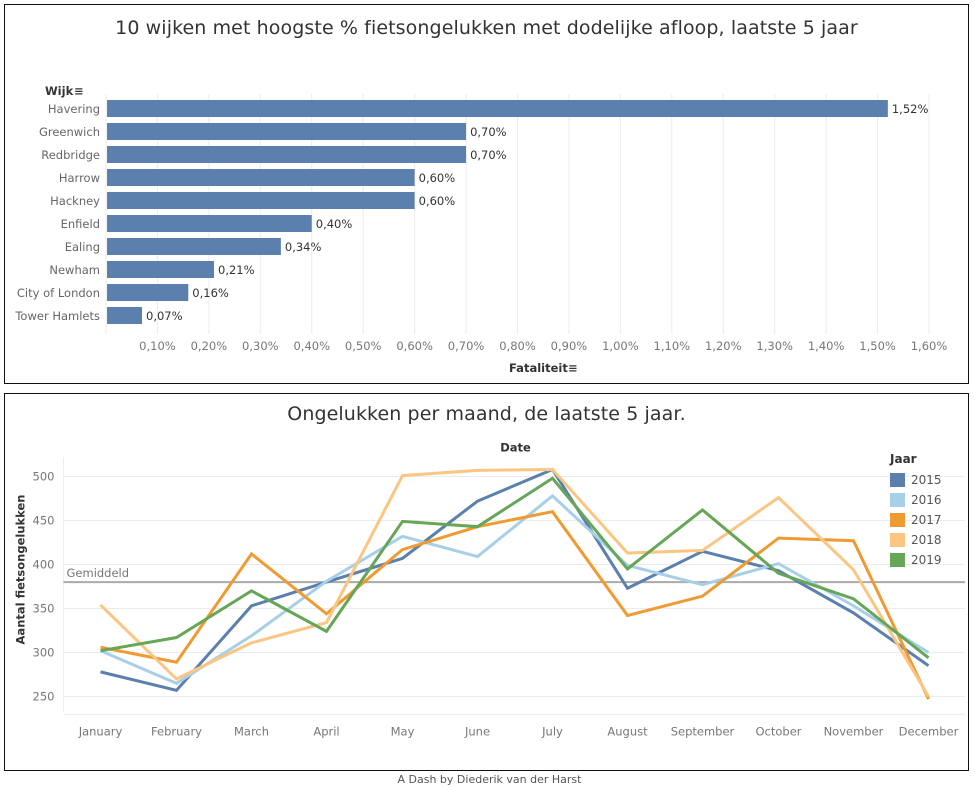 The image size is (975, 787). What do you see at coordinates (672, 346) in the screenshot?
I see `x-tick-label: 1,10%` at bounding box center [672, 346].